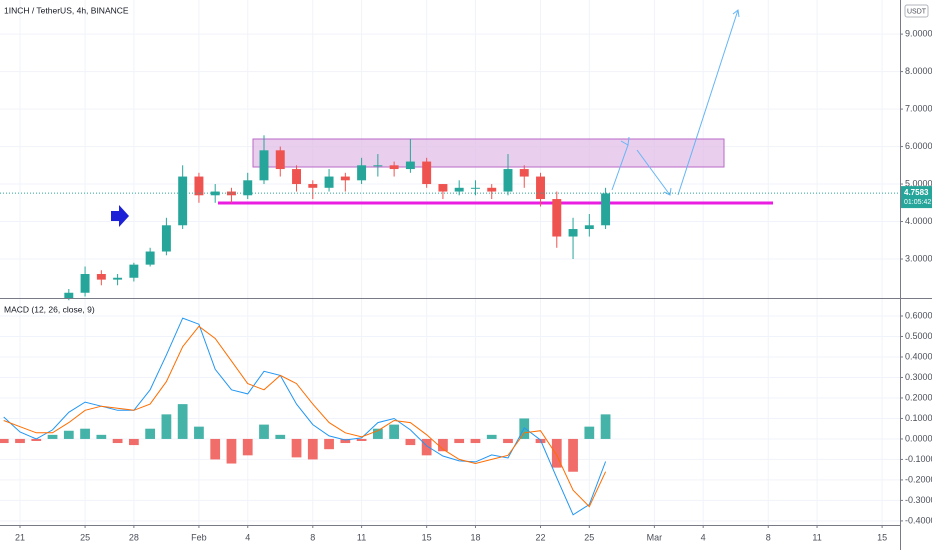 This screenshot has height=550, width=932. Describe the element at coordinates (918, 336) in the screenshot. I see `y-tick-label: 0.5000` at that location.